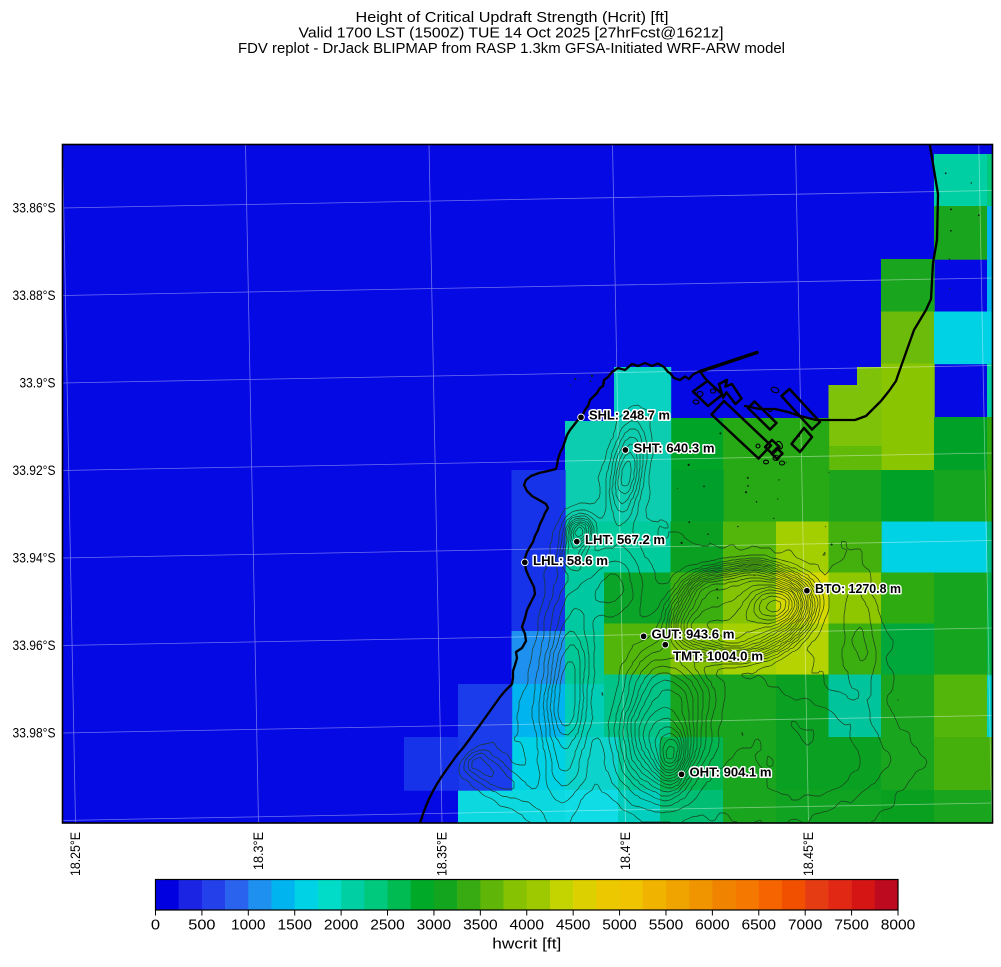 This screenshot has height=967, width=1001. I want to click on svg-text: 18.45°E, so click(808, 854).